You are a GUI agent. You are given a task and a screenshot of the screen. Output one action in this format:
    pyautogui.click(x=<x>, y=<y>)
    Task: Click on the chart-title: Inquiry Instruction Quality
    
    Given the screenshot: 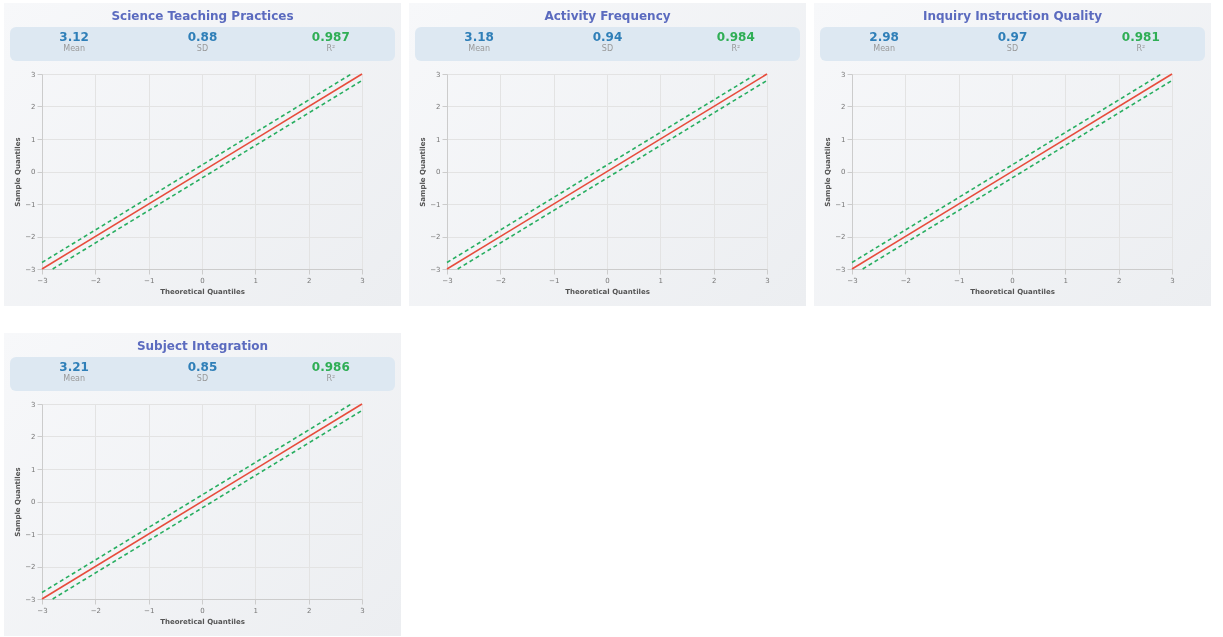 What is the action you would take?
    pyautogui.click(x=1012, y=16)
    